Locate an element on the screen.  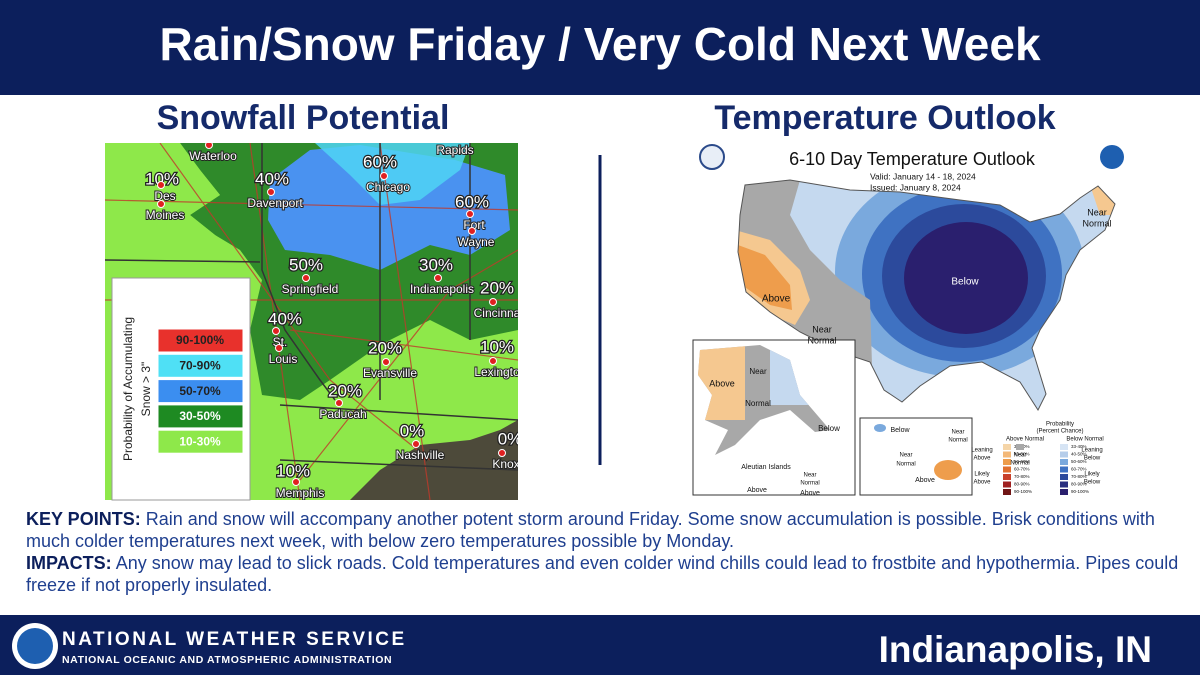
city-label: Chicago is located at coordinates (388, 187).